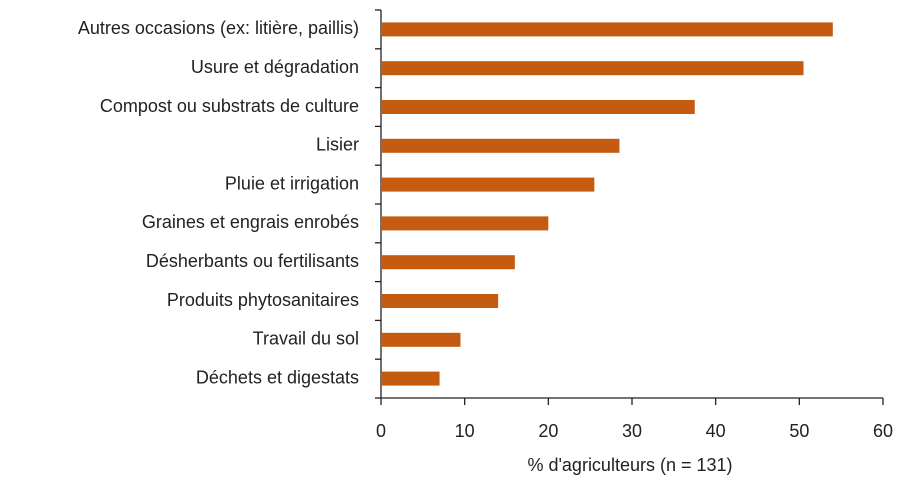 The image size is (906, 481). What do you see at coordinates (465, 431) in the screenshot?
I see `x-tick-label: 10` at bounding box center [465, 431].